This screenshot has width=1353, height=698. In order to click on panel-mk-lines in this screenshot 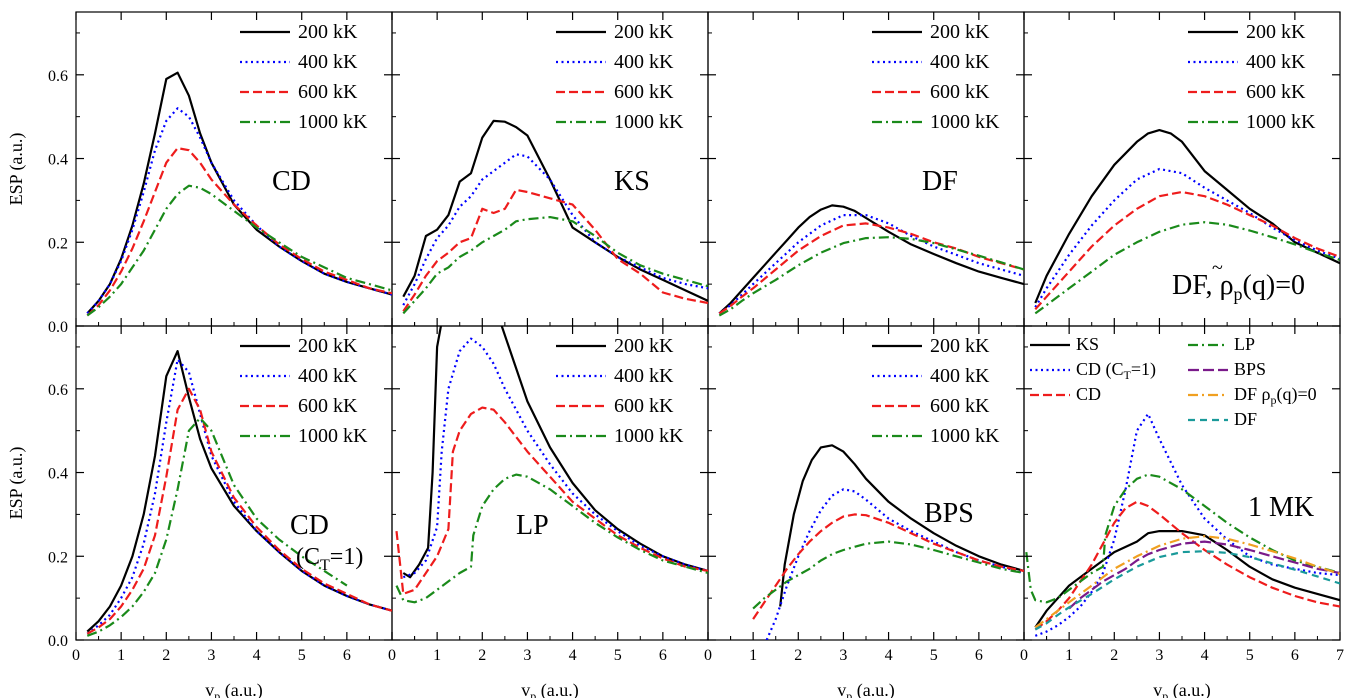, I will do `click(1182, 524)`.